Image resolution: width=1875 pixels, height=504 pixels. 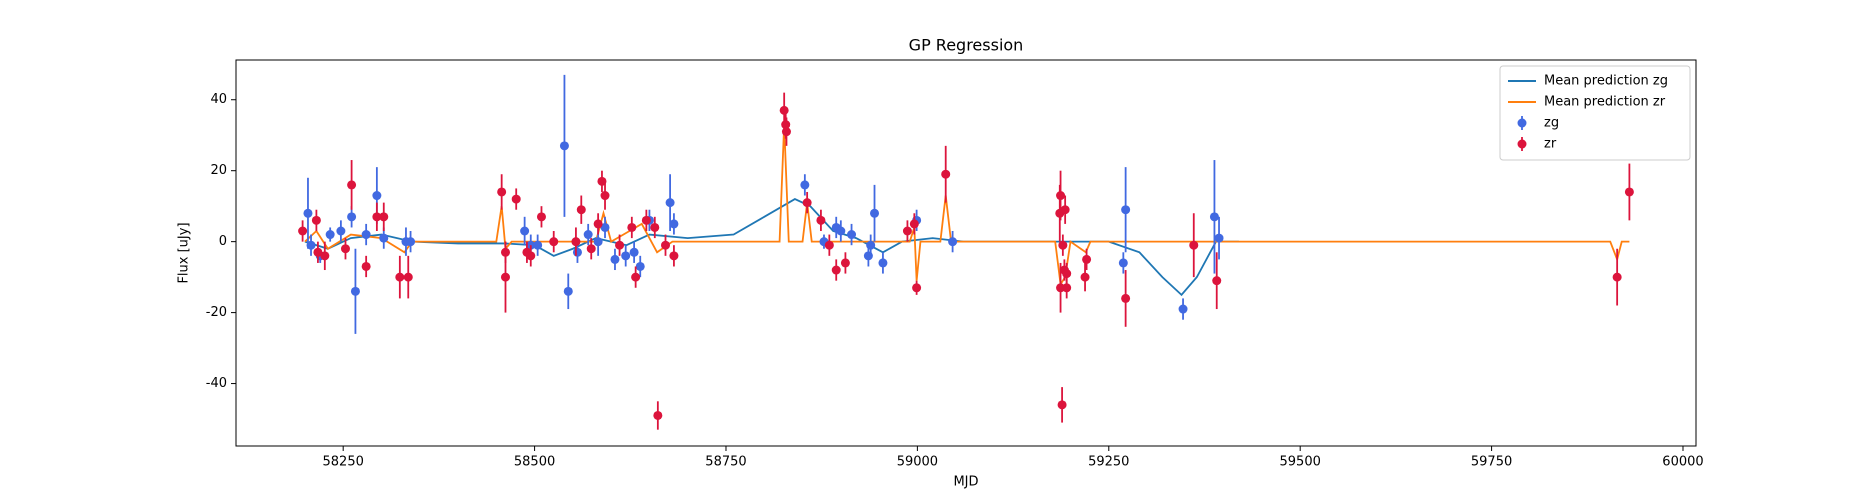 What do you see at coordinates (965, 482) in the screenshot?
I see `x-axis-label: MJD` at bounding box center [965, 482].